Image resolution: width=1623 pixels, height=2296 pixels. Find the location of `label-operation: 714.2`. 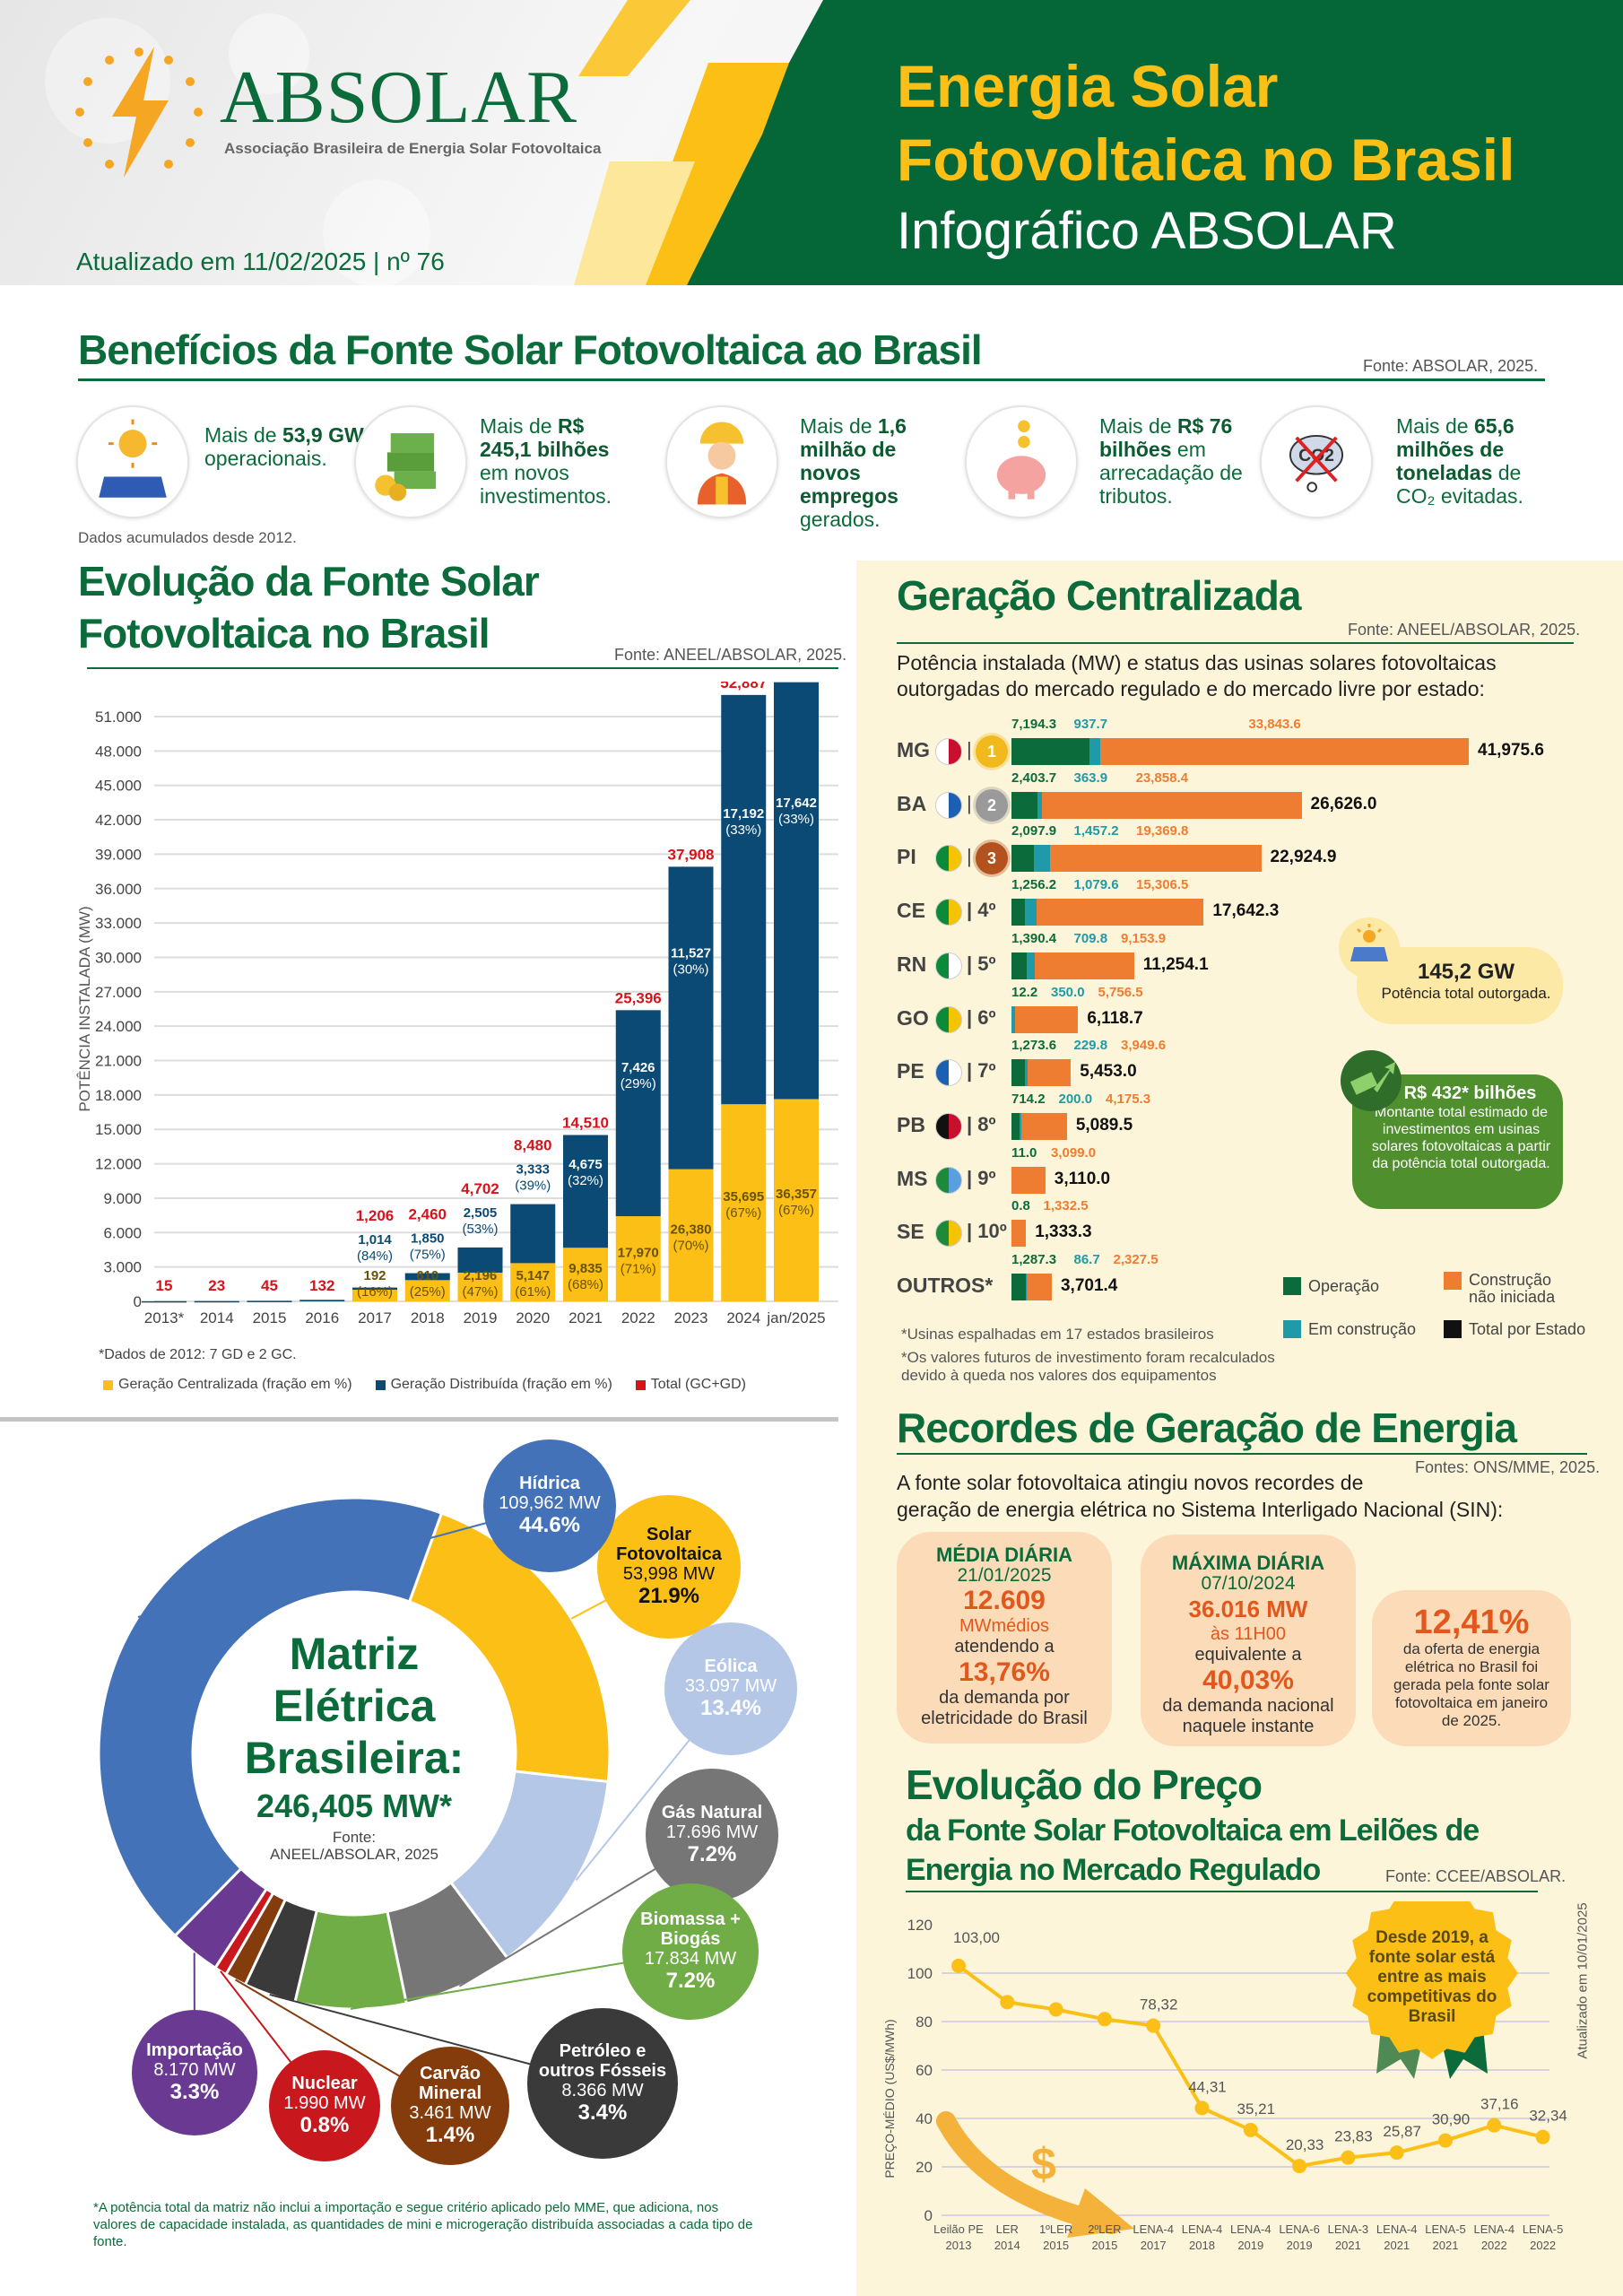

label-operation: 714.2 is located at coordinates (1028, 1099).